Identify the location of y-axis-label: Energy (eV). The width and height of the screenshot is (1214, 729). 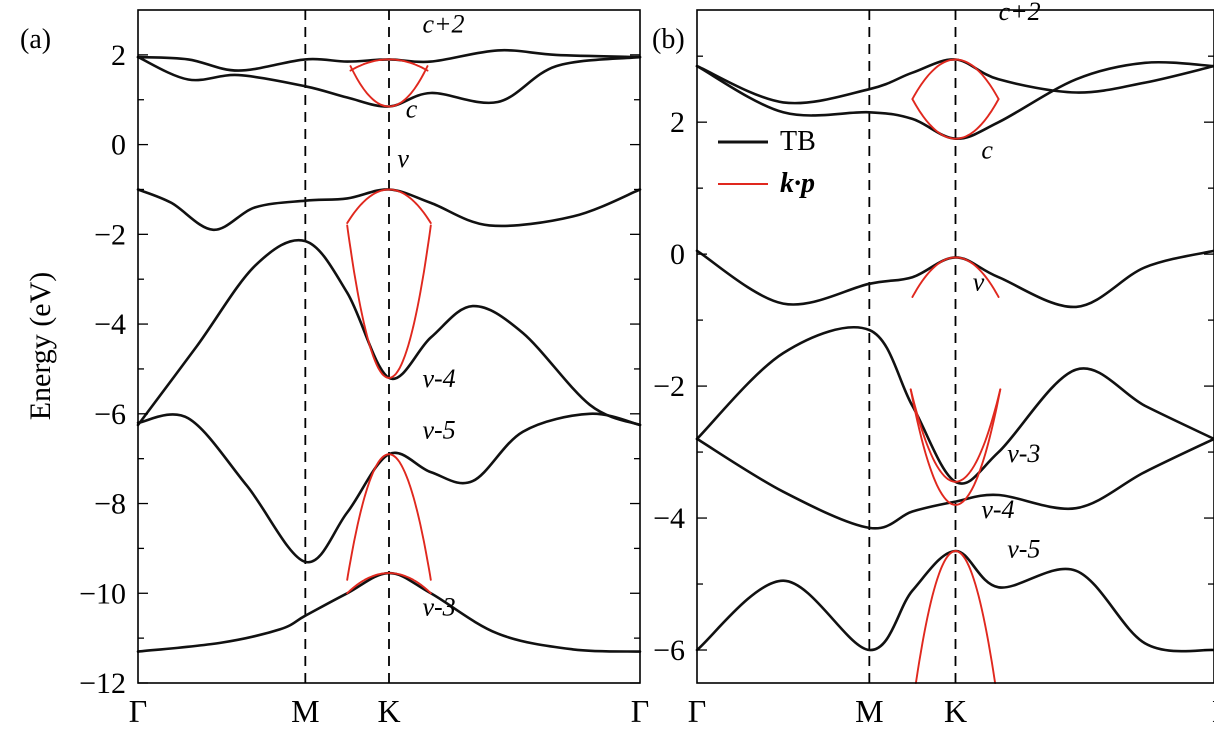
(40, 346).